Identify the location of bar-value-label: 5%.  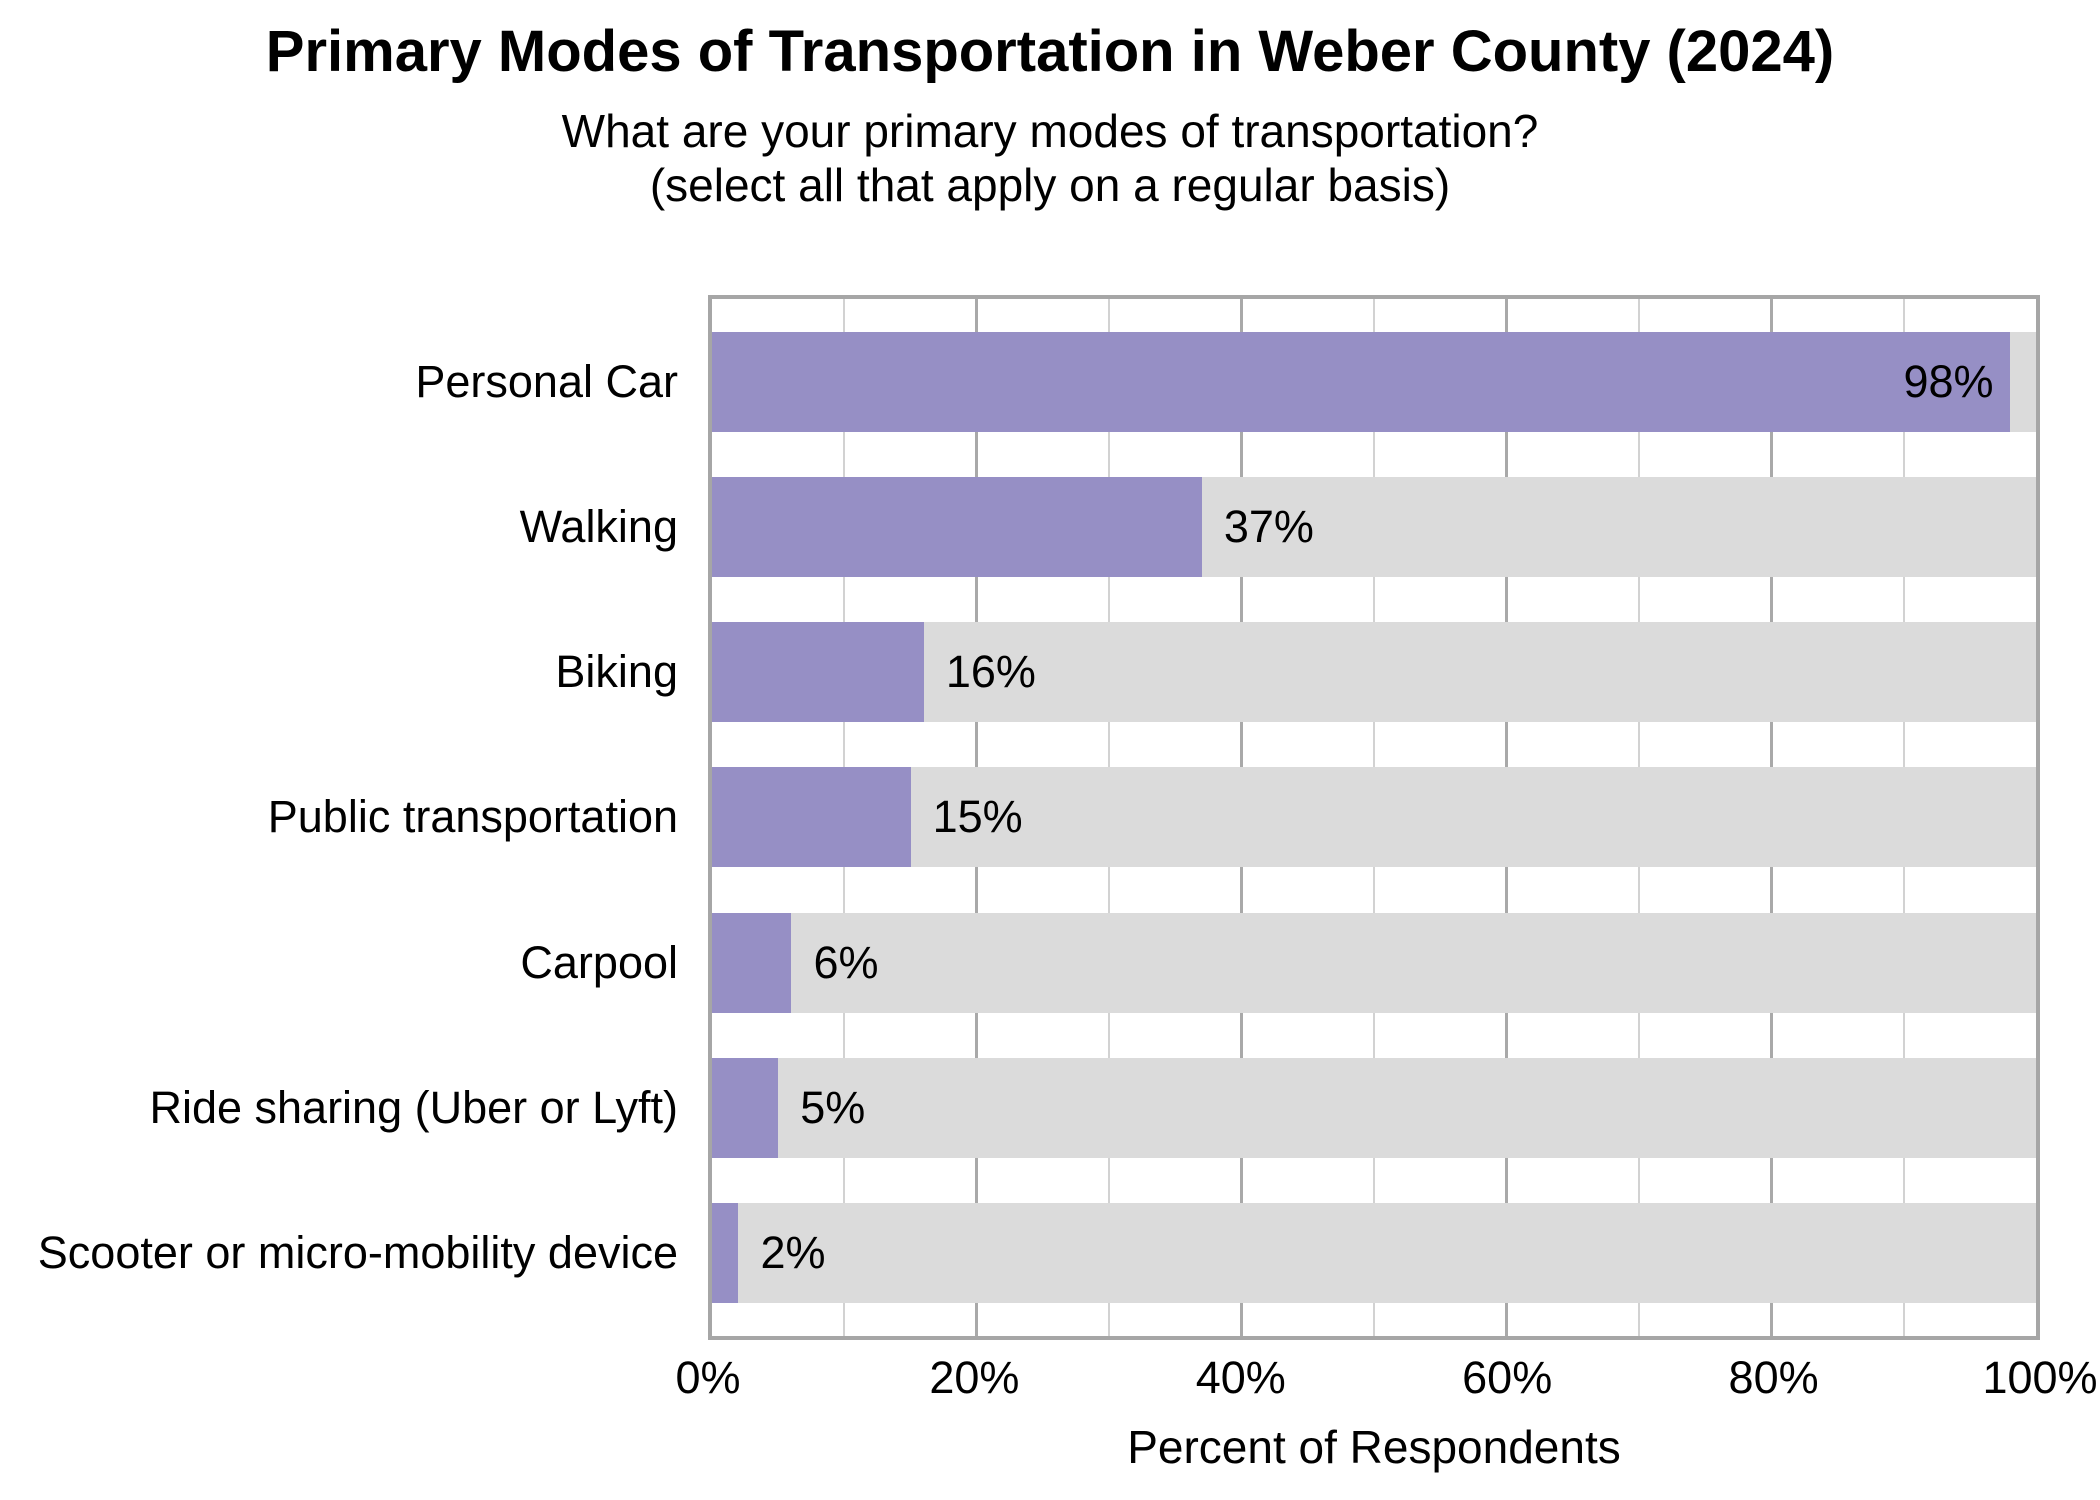
(833, 1107).